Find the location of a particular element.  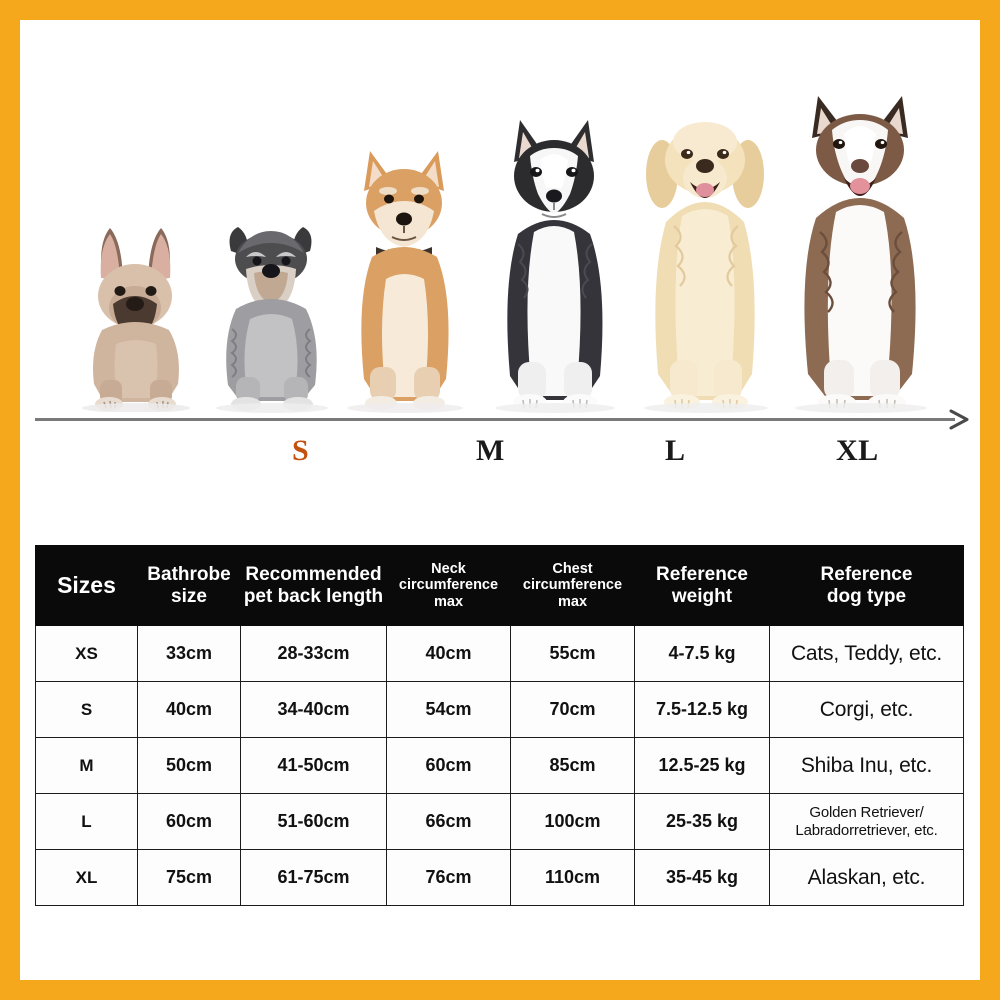

cell-chest: 100cm is located at coordinates (572, 821).